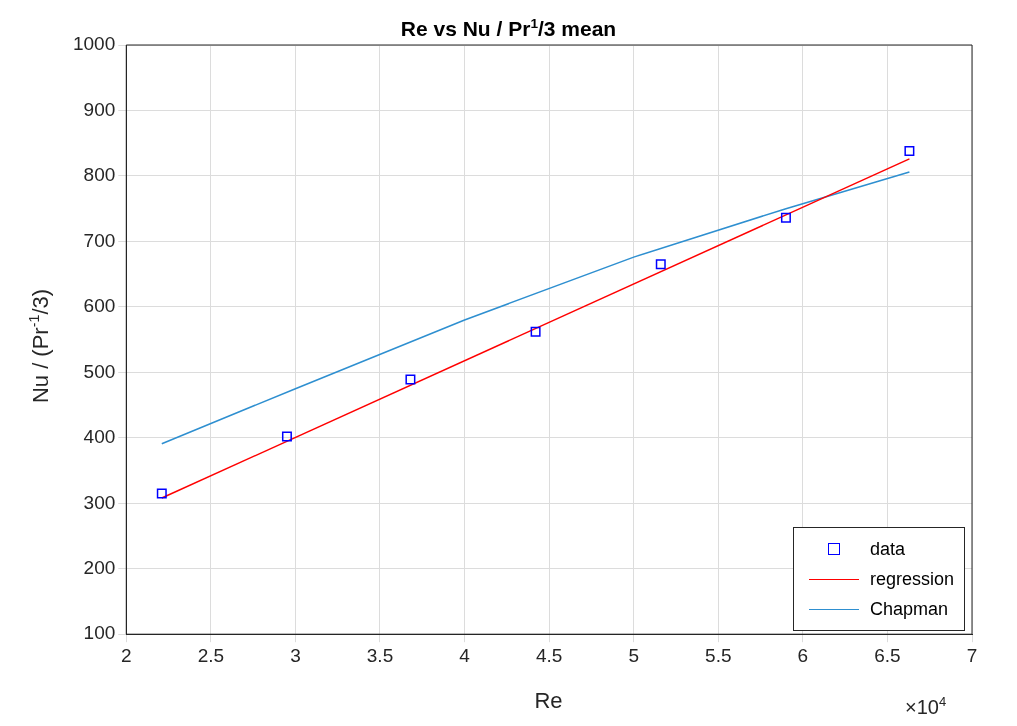 The image size is (1017, 726). What do you see at coordinates (99, 240) in the screenshot?
I see `y-tick-label: 700` at bounding box center [99, 240].